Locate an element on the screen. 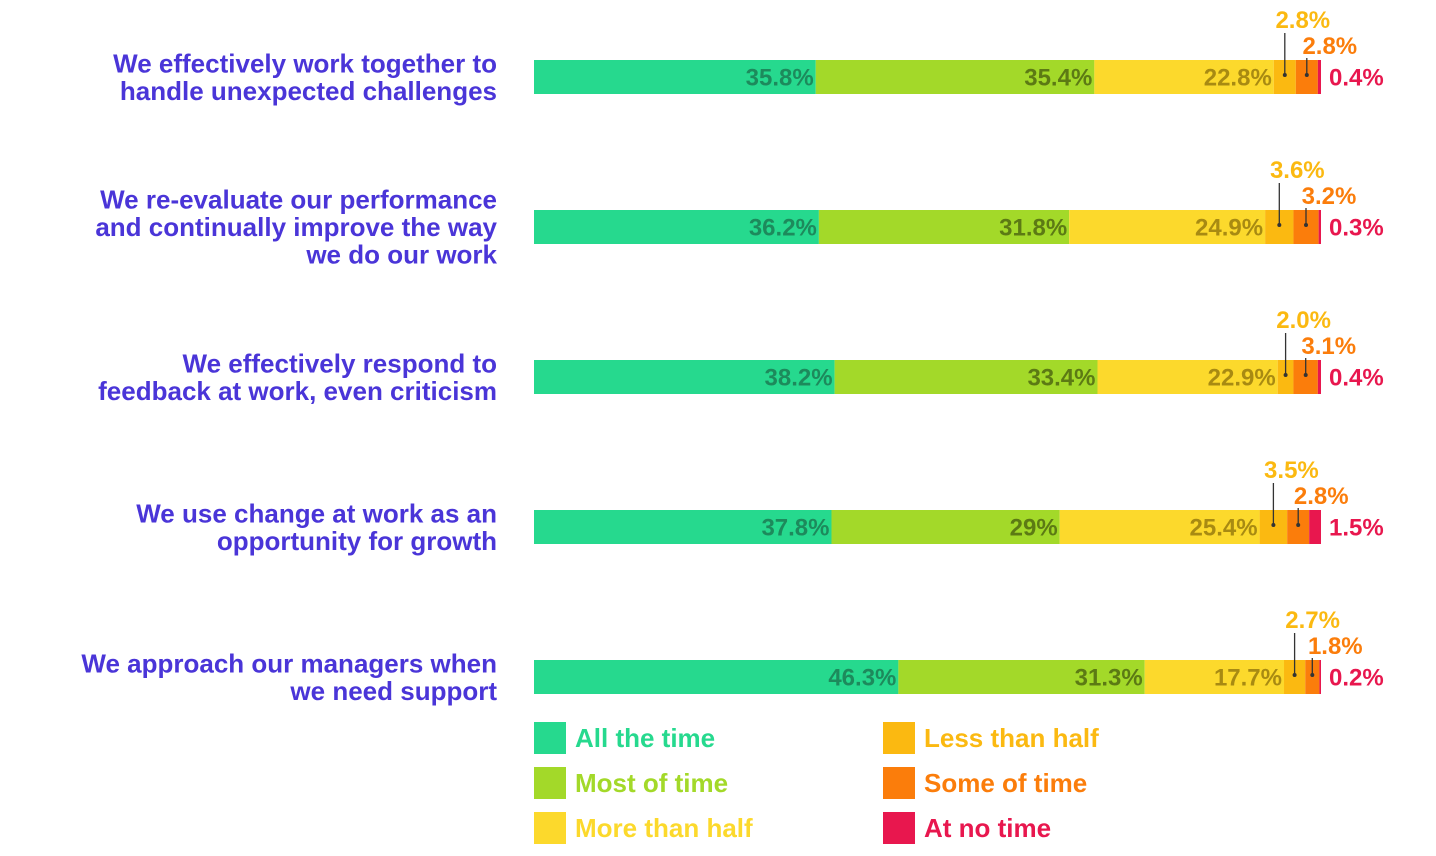 The height and width of the screenshot is (856, 1436). question-label-line: and continually improve the way is located at coordinates (296, 227).